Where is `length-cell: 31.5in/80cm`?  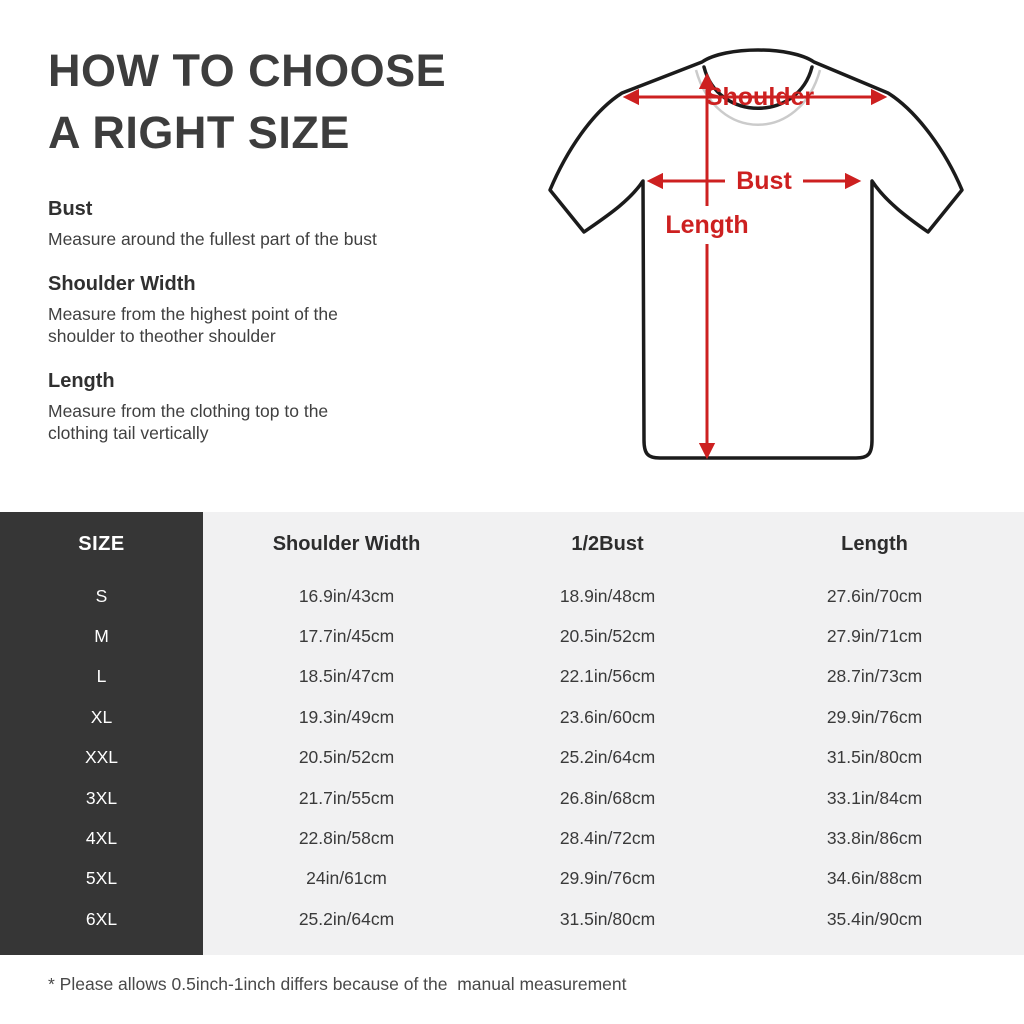 length-cell: 31.5in/80cm is located at coordinates (874, 757).